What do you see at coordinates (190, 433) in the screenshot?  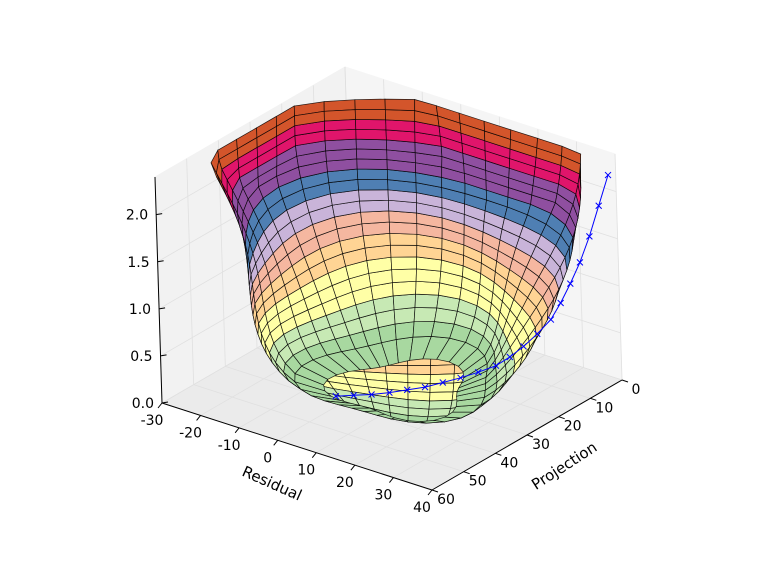 I see `x-tick-label: -20` at bounding box center [190, 433].